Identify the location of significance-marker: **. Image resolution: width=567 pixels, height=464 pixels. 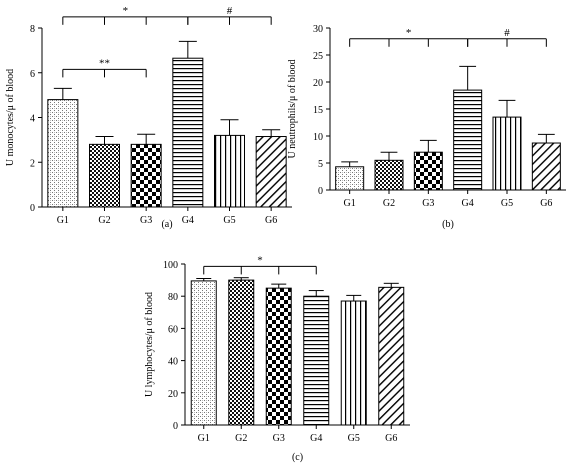
(104, 63).